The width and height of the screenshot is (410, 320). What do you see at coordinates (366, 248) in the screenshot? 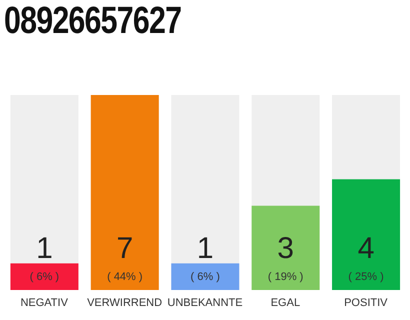
I see `annotation: 4` at bounding box center [366, 248].